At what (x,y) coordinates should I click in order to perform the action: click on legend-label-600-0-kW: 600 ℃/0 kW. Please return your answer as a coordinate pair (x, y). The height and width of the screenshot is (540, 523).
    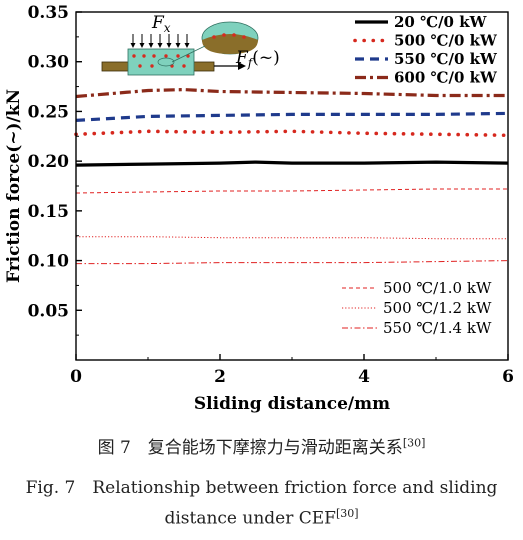
    Looking at the image, I should click on (446, 78).